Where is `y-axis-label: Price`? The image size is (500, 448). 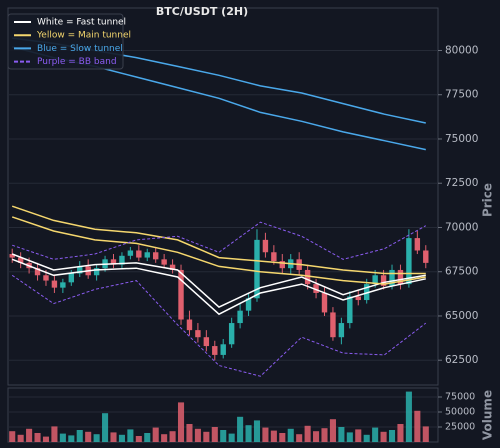 y-axis-label: Price is located at coordinates (488, 200).